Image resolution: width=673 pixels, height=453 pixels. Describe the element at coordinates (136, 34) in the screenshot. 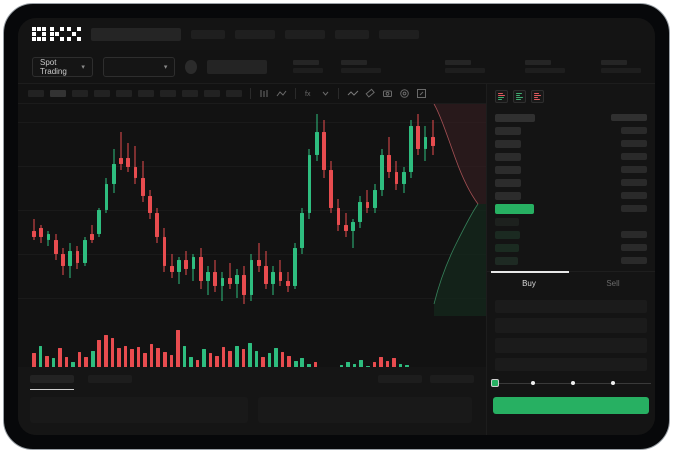

I see `global-search-input` at that location.